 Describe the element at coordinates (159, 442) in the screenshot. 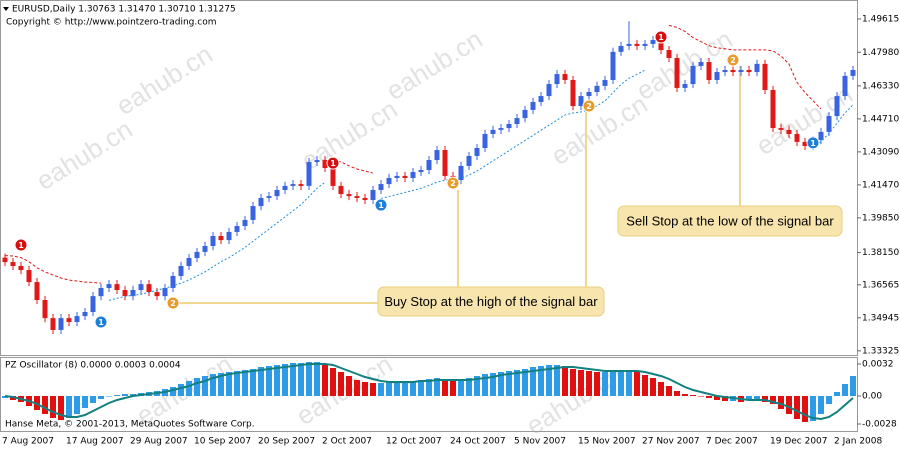

I see `x-tick-label: 29 Aug 2007` at that location.